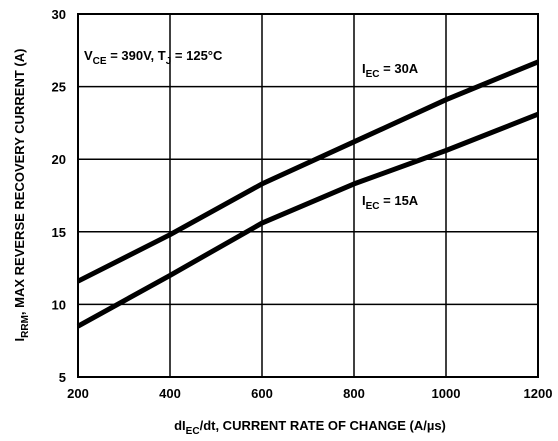 This screenshot has height=441, width=558. What do you see at coordinates (262, 393) in the screenshot?
I see `x-tick-label: 600` at bounding box center [262, 393].